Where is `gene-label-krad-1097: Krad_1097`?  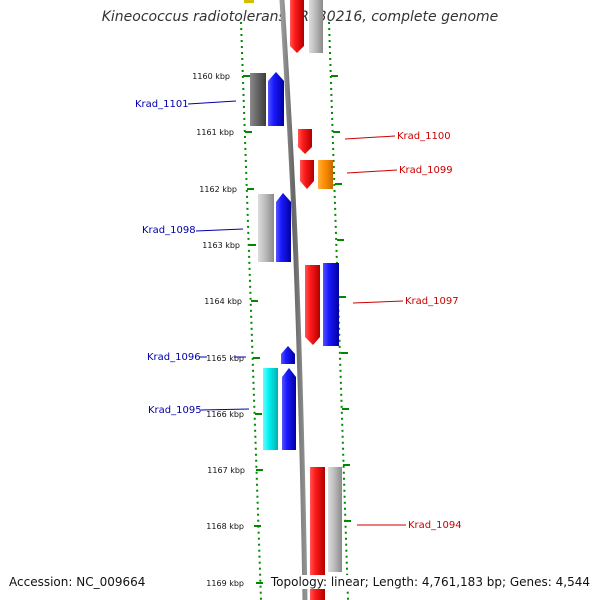 gene-label-krad-1097: Krad_1097 is located at coordinates (432, 301).